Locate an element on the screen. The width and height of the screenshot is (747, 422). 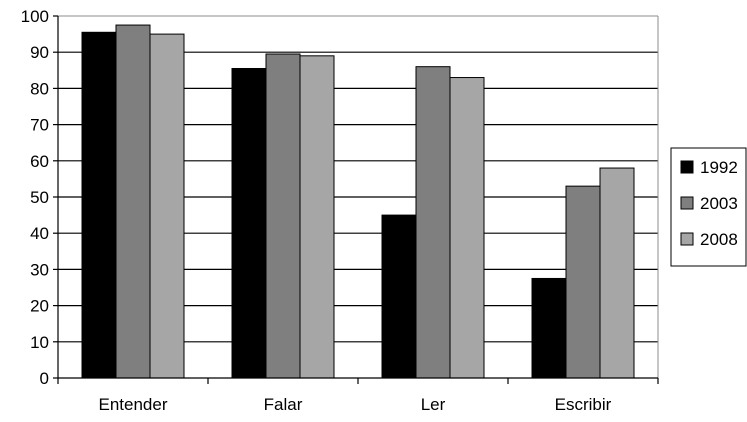
bar-escribir-1992 is located at coordinates (549, 328).